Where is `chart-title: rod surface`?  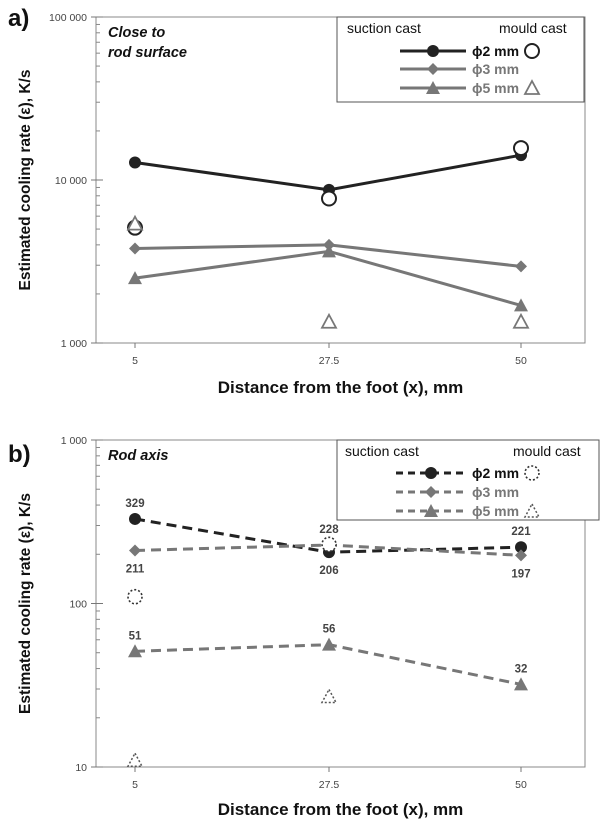
chart-title: rod surface is located at coordinates (147, 53).